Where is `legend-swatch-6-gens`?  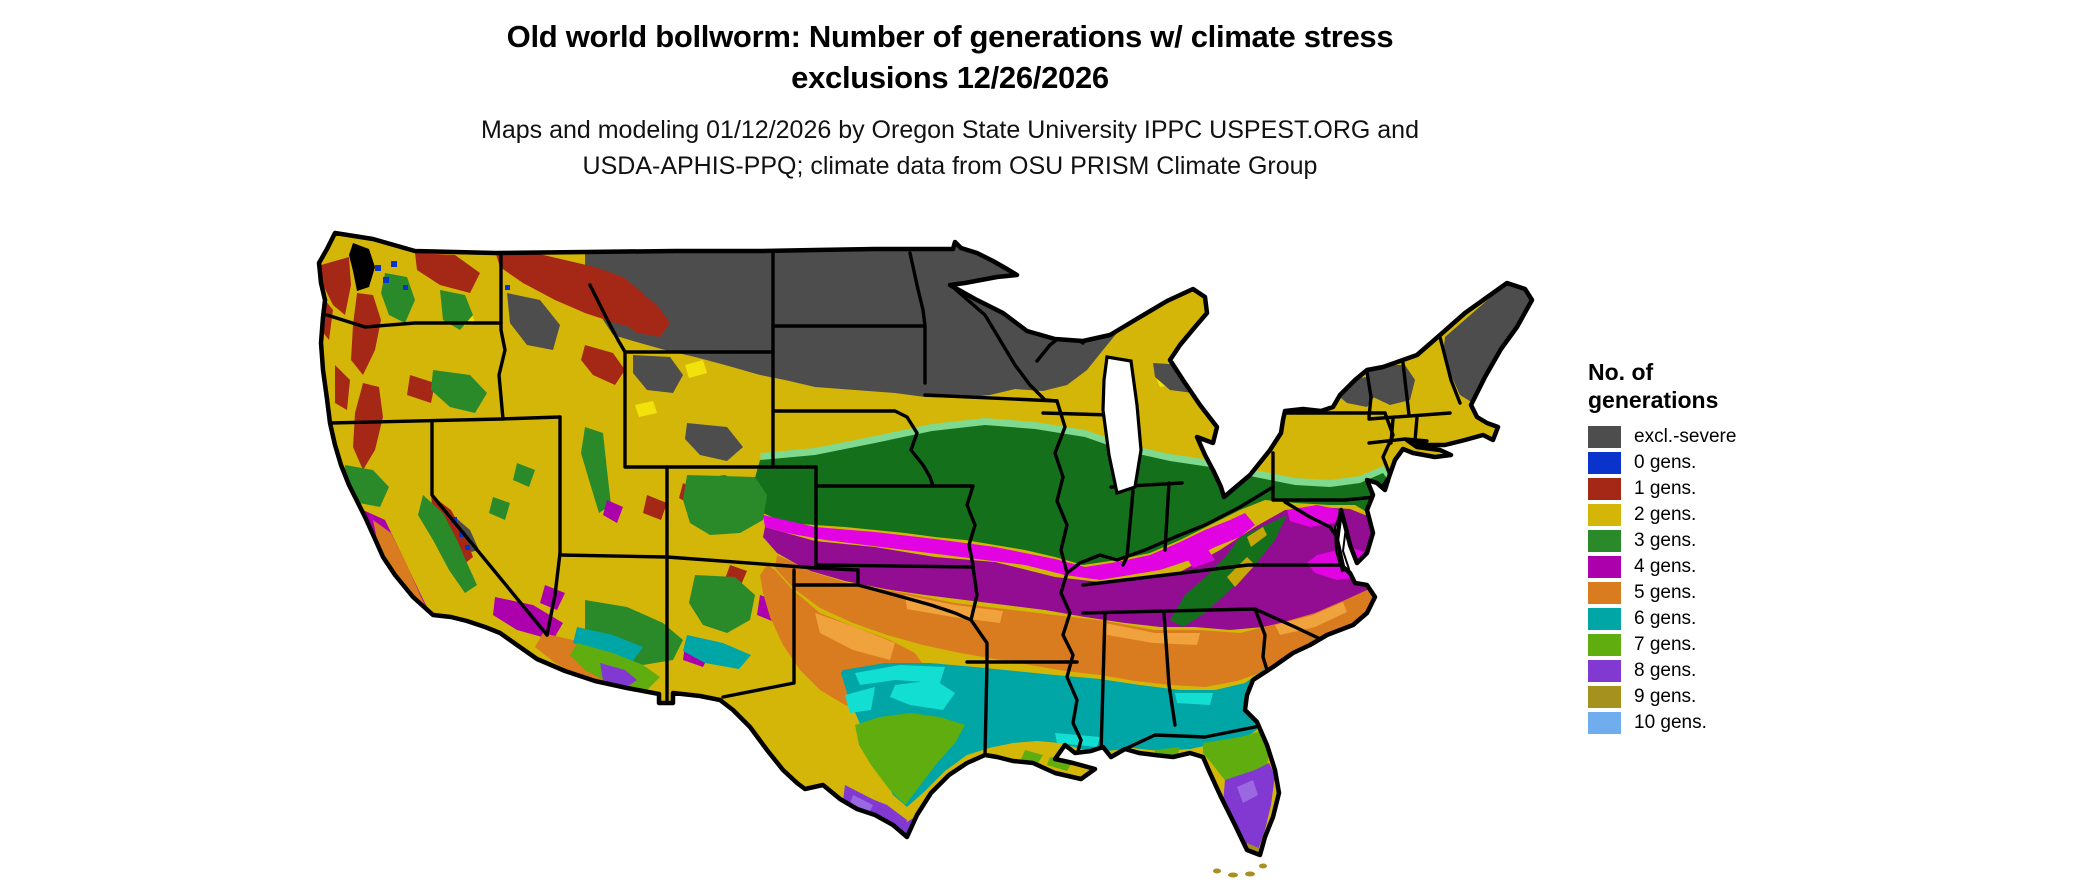
legend-swatch-6-gens is located at coordinates (1604, 619).